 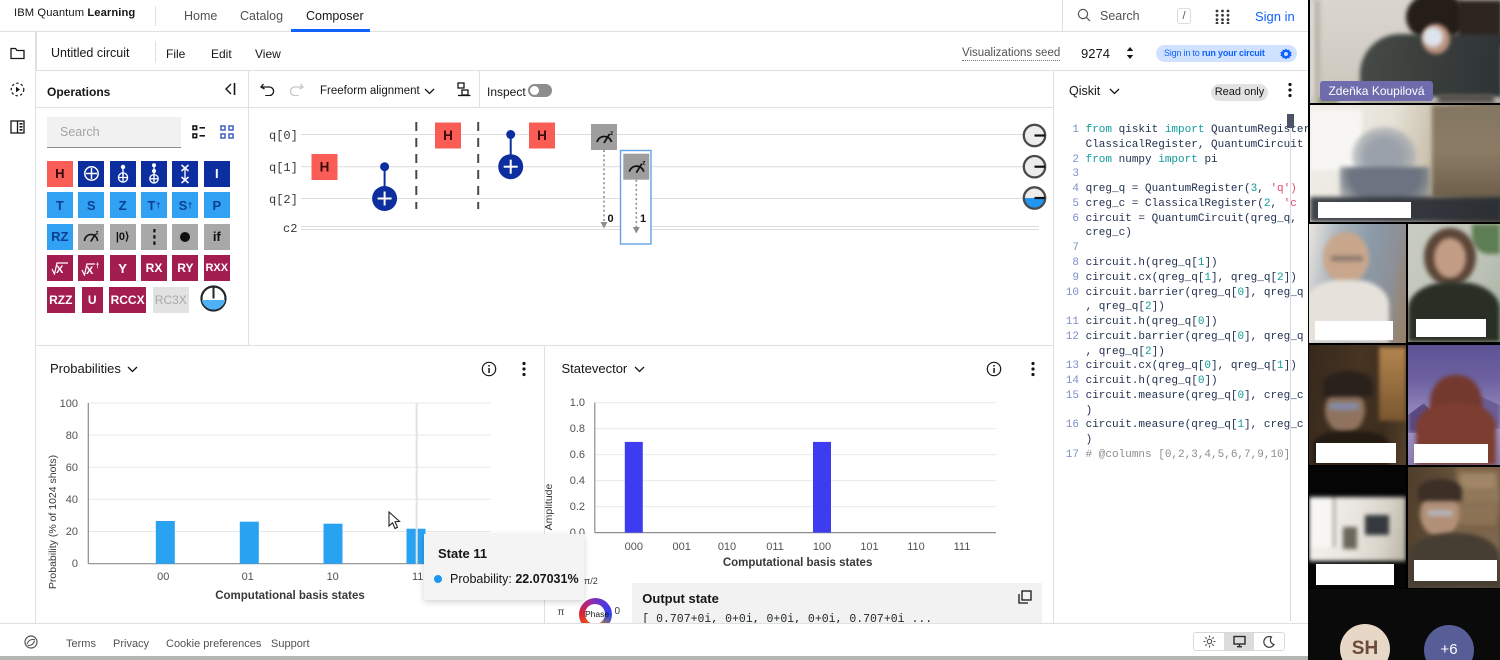 What do you see at coordinates (72, 468) in the screenshot?
I see `svg-text: 60` at bounding box center [72, 468].